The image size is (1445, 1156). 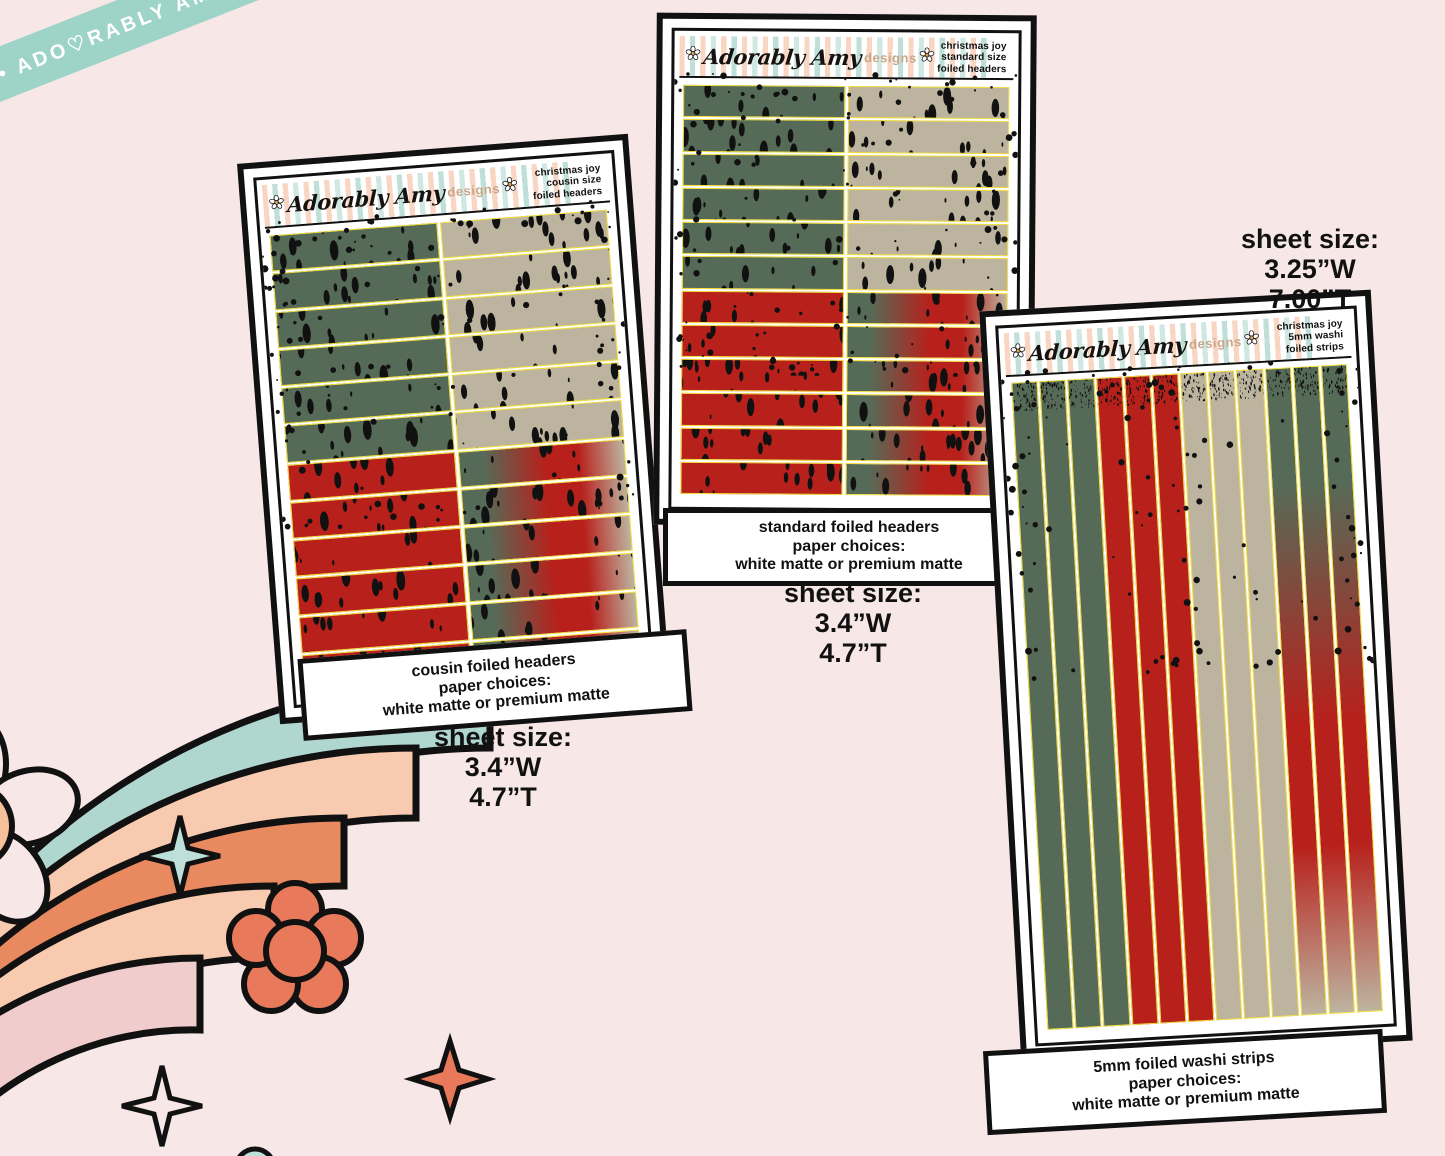 What do you see at coordinates (782, 56) in the screenshot?
I see `logo-script: Adorably Amy` at bounding box center [782, 56].